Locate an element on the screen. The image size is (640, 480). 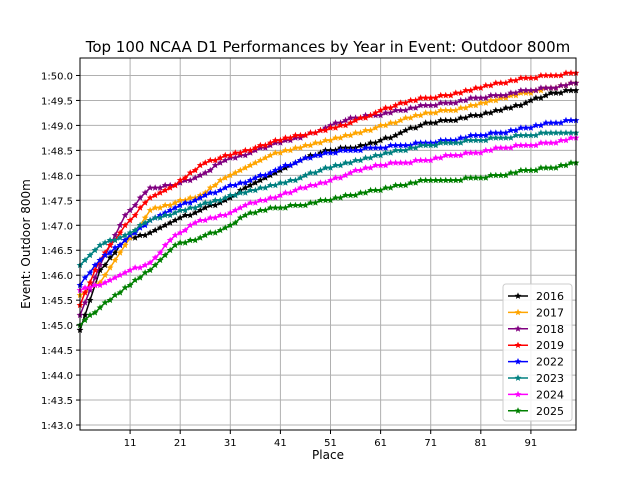
y-axis-label: Event: Outdoor 800m is located at coordinates (26, 244).